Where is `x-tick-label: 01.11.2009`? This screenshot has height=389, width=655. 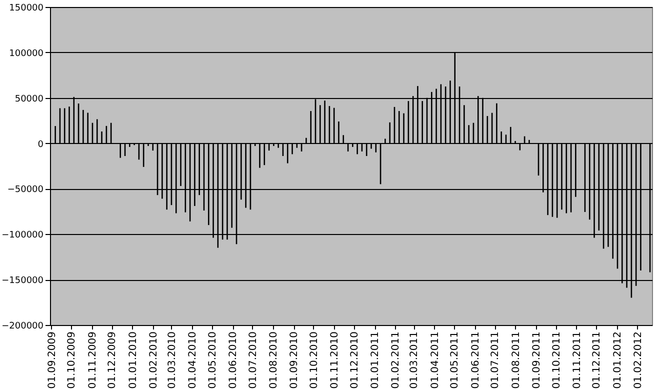 x-tick-label: 01.11.2009 is located at coordinates (92, 360).